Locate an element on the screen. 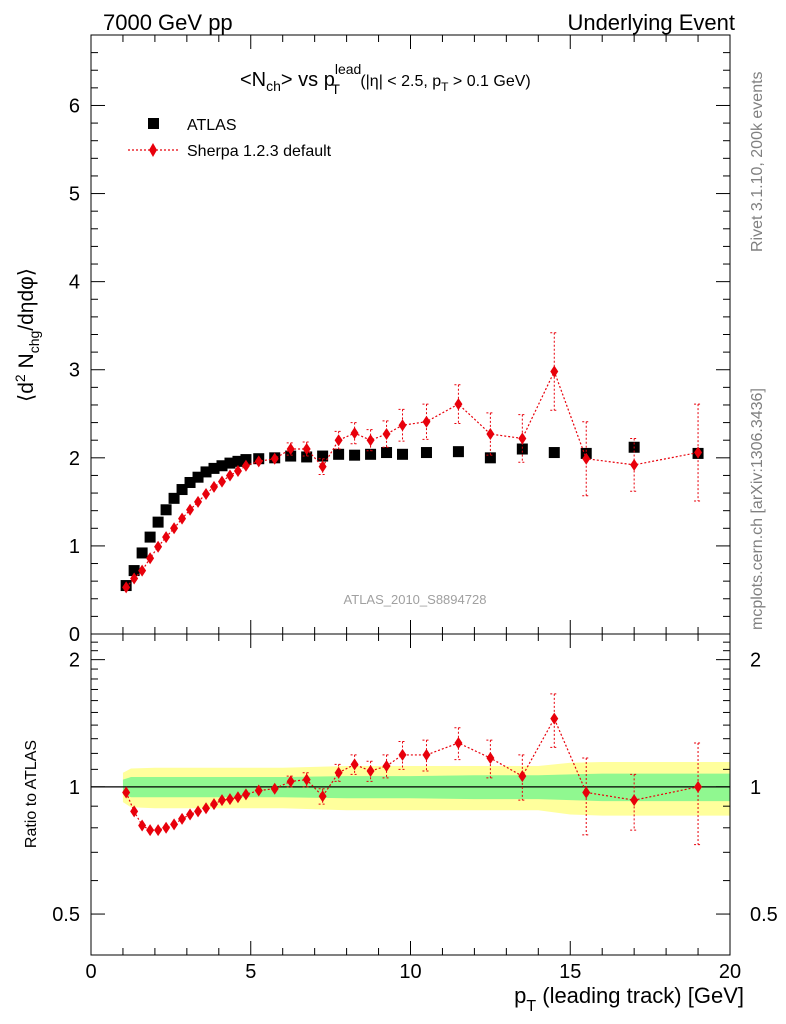 This screenshot has height=1024, width=786. ratio-ytick-label: 1 is located at coordinates (74, 788).